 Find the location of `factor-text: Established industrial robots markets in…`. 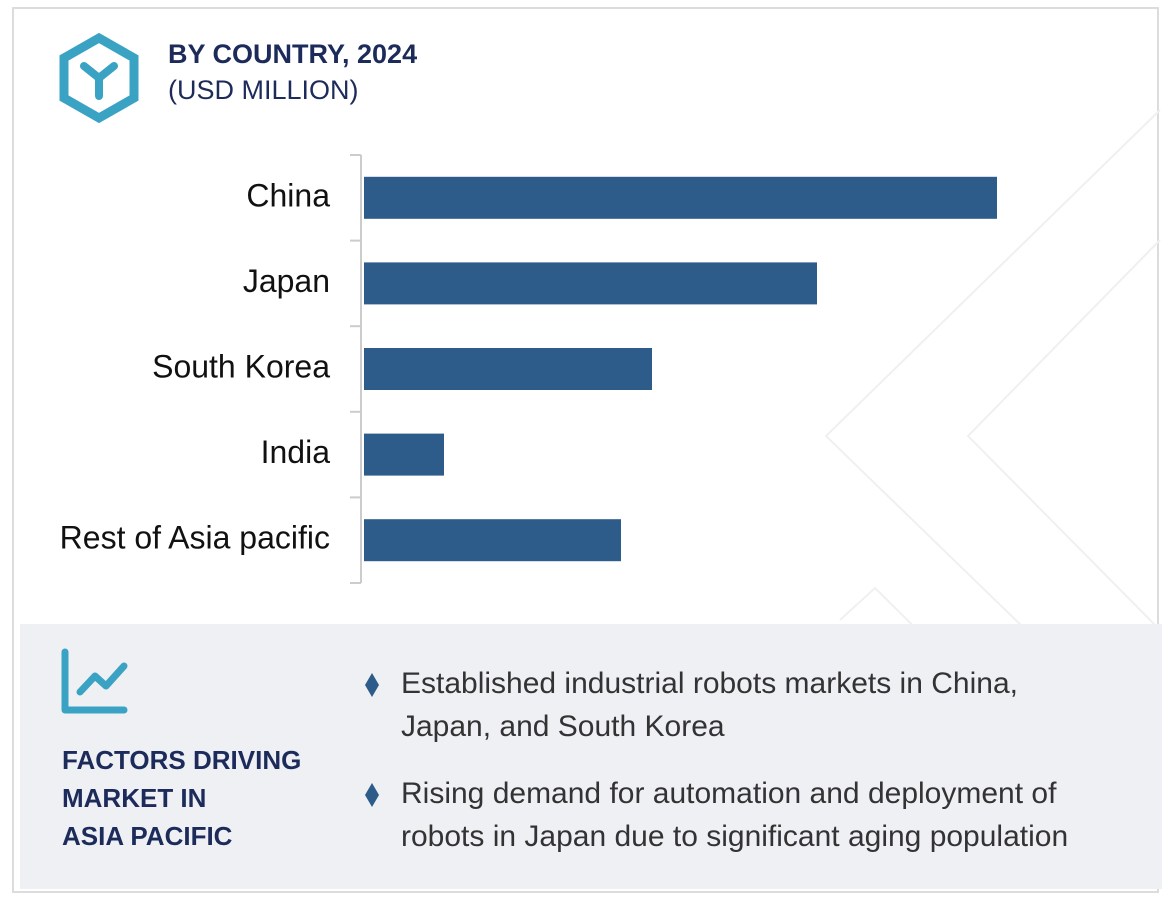

factor-text: Established industrial robots markets in… is located at coordinates (709, 683).